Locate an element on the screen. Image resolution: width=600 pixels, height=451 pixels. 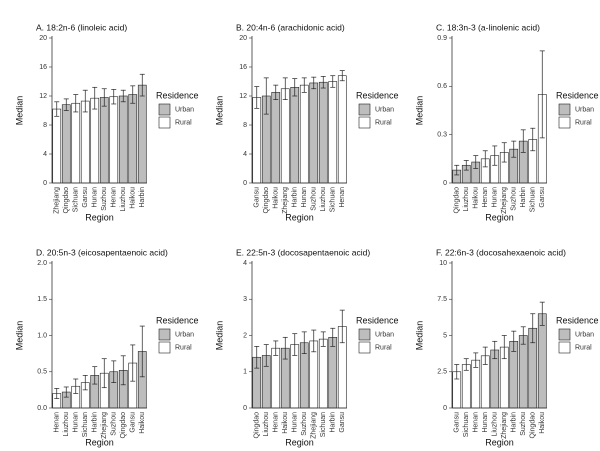
y-tick-label: 0.9 is located at coordinates (442, 38).